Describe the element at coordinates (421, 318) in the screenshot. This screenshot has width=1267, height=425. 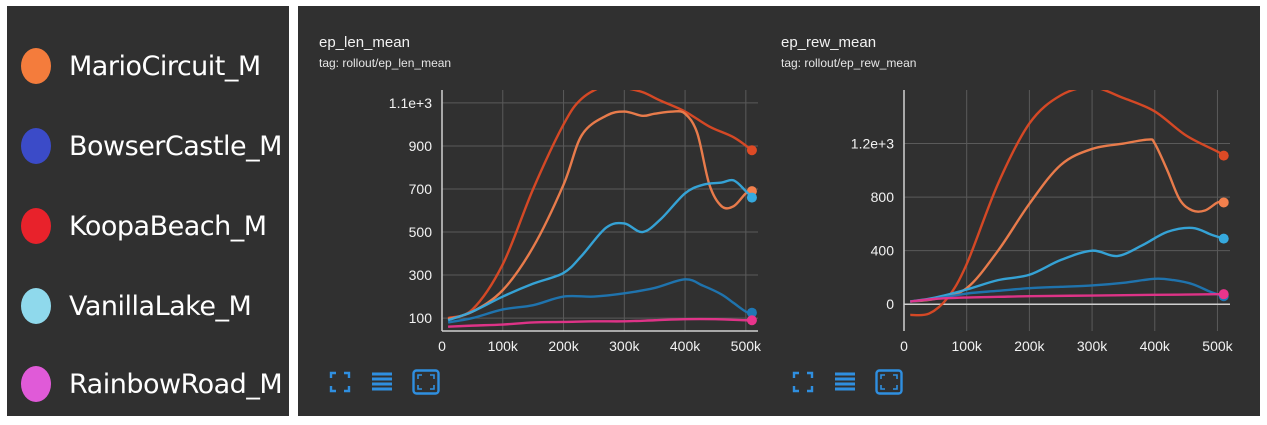
I see `y-tick-label: 100` at that location.